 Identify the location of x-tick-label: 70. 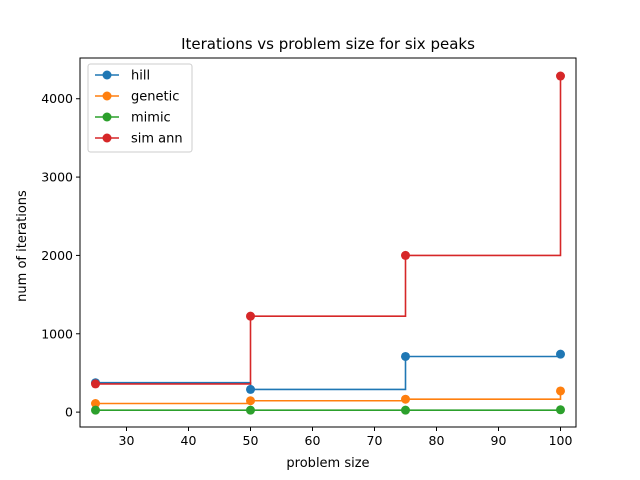
(375, 440).